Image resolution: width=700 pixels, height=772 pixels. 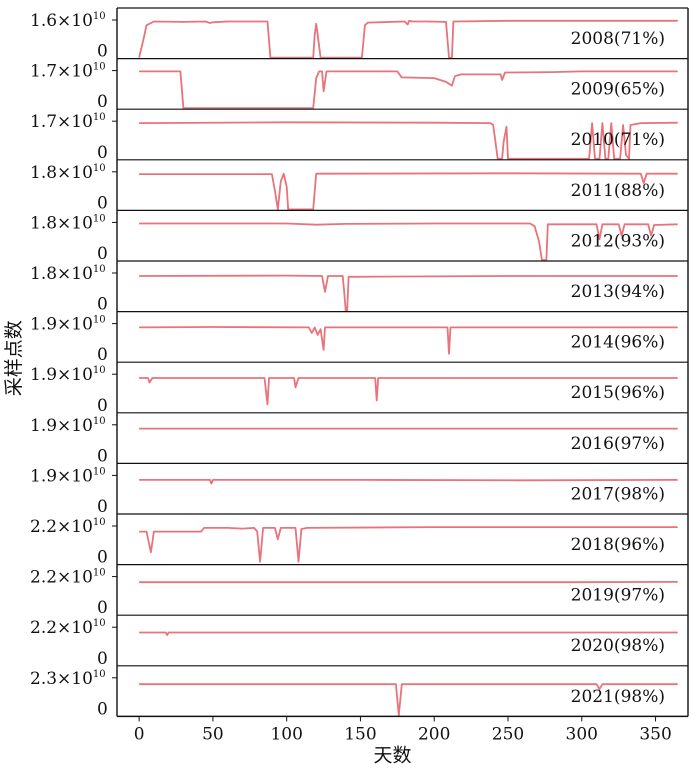 I want to click on x-tick-label-1: 50, so click(x=213, y=734).